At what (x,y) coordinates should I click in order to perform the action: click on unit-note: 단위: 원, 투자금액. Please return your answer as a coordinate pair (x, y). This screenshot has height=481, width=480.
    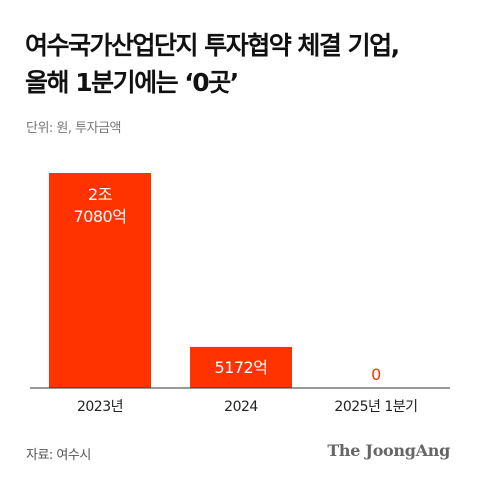
    Looking at the image, I should click on (74, 128).